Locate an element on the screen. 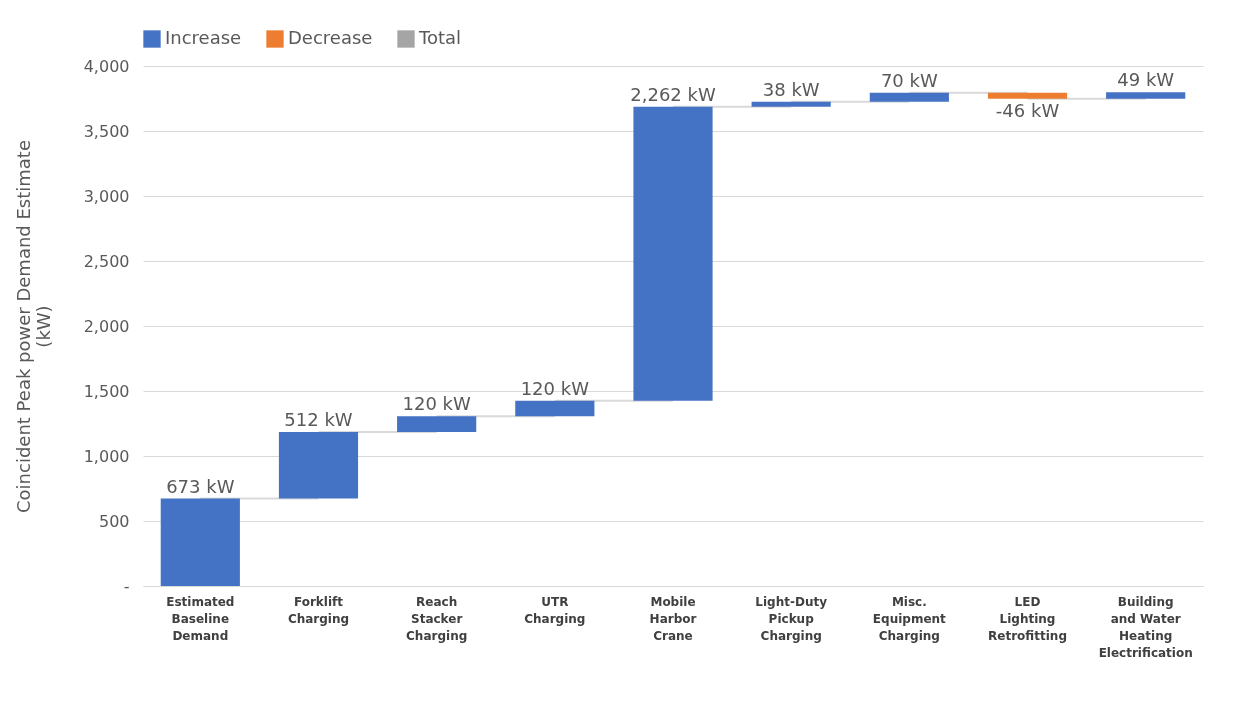 The image size is (1247, 728). y-tick-label: 3,500 is located at coordinates (106, 131).